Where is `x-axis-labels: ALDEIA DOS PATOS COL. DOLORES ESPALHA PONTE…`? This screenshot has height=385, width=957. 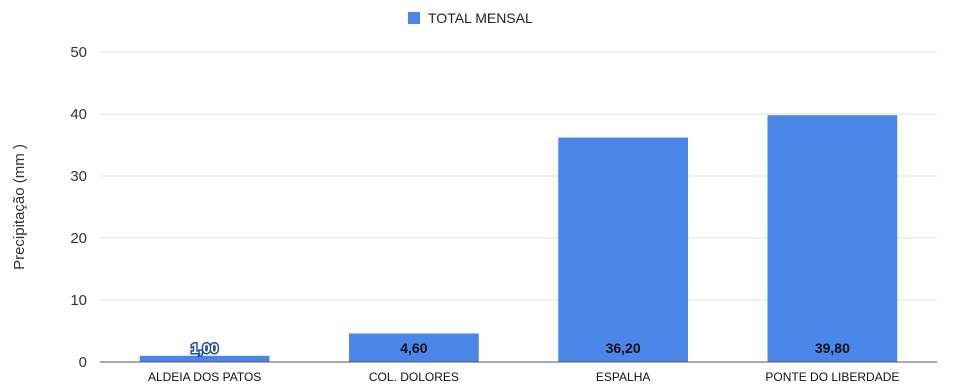
x-axis-labels: ALDEIA DOS PATOS COL. DOLORES ESPALHA PONTE… is located at coordinates (523, 377).